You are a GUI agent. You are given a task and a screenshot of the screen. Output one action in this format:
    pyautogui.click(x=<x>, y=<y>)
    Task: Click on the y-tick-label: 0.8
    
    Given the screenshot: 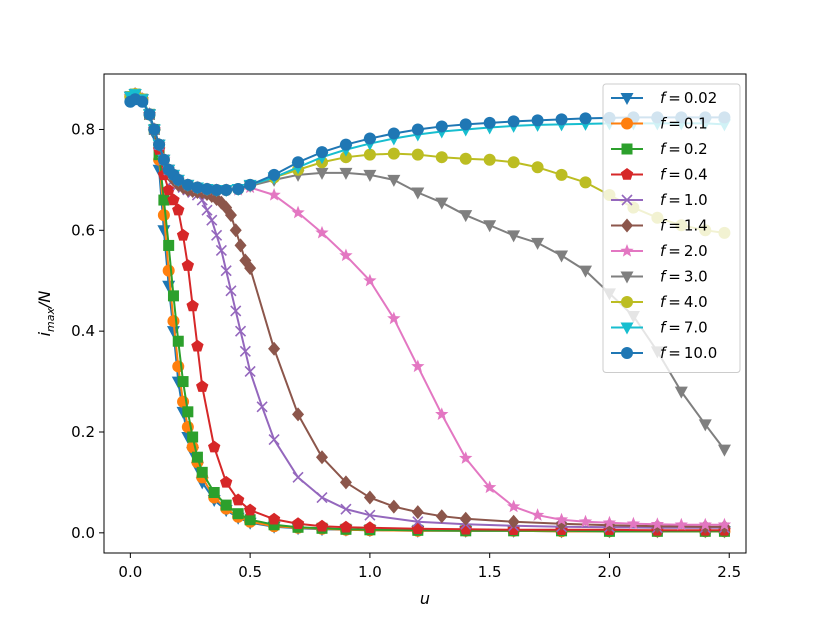 What is the action you would take?
    pyautogui.click(x=83, y=129)
    